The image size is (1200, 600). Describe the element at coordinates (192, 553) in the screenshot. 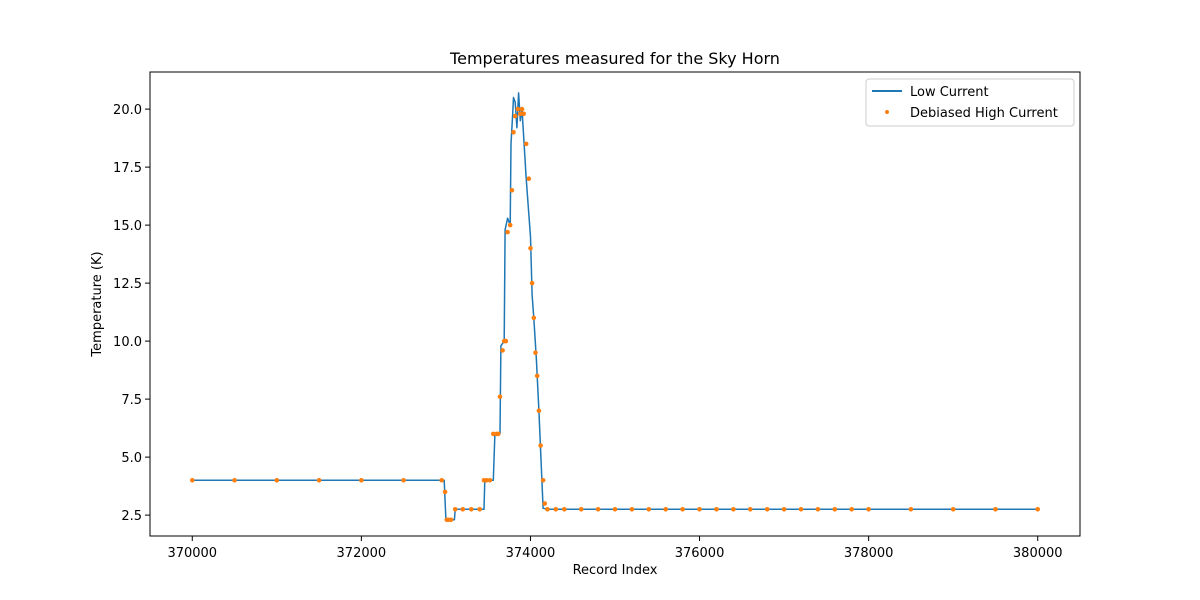

I see `x-tick-label: 370000` at that location.